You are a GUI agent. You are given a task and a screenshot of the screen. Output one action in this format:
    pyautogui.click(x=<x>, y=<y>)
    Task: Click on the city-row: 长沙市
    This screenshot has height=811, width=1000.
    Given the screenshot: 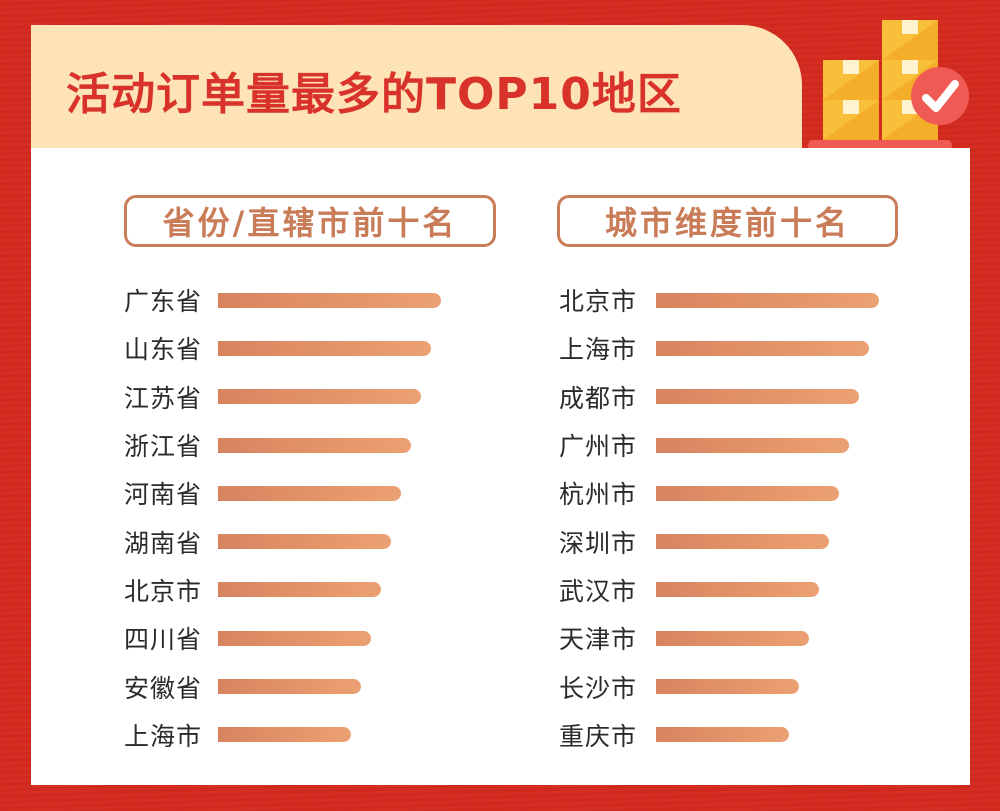 What is the action you would take?
    pyautogui.click(x=719, y=686)
    